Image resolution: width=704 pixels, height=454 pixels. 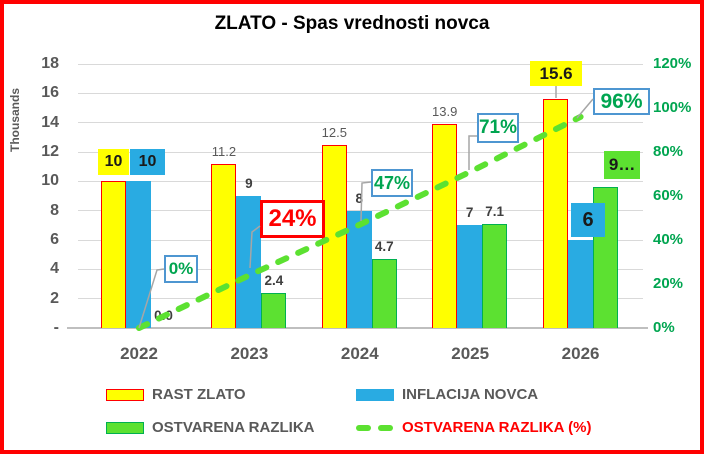 I want to click on bar-rast-zlato-2026, so click(x=555, y=213).